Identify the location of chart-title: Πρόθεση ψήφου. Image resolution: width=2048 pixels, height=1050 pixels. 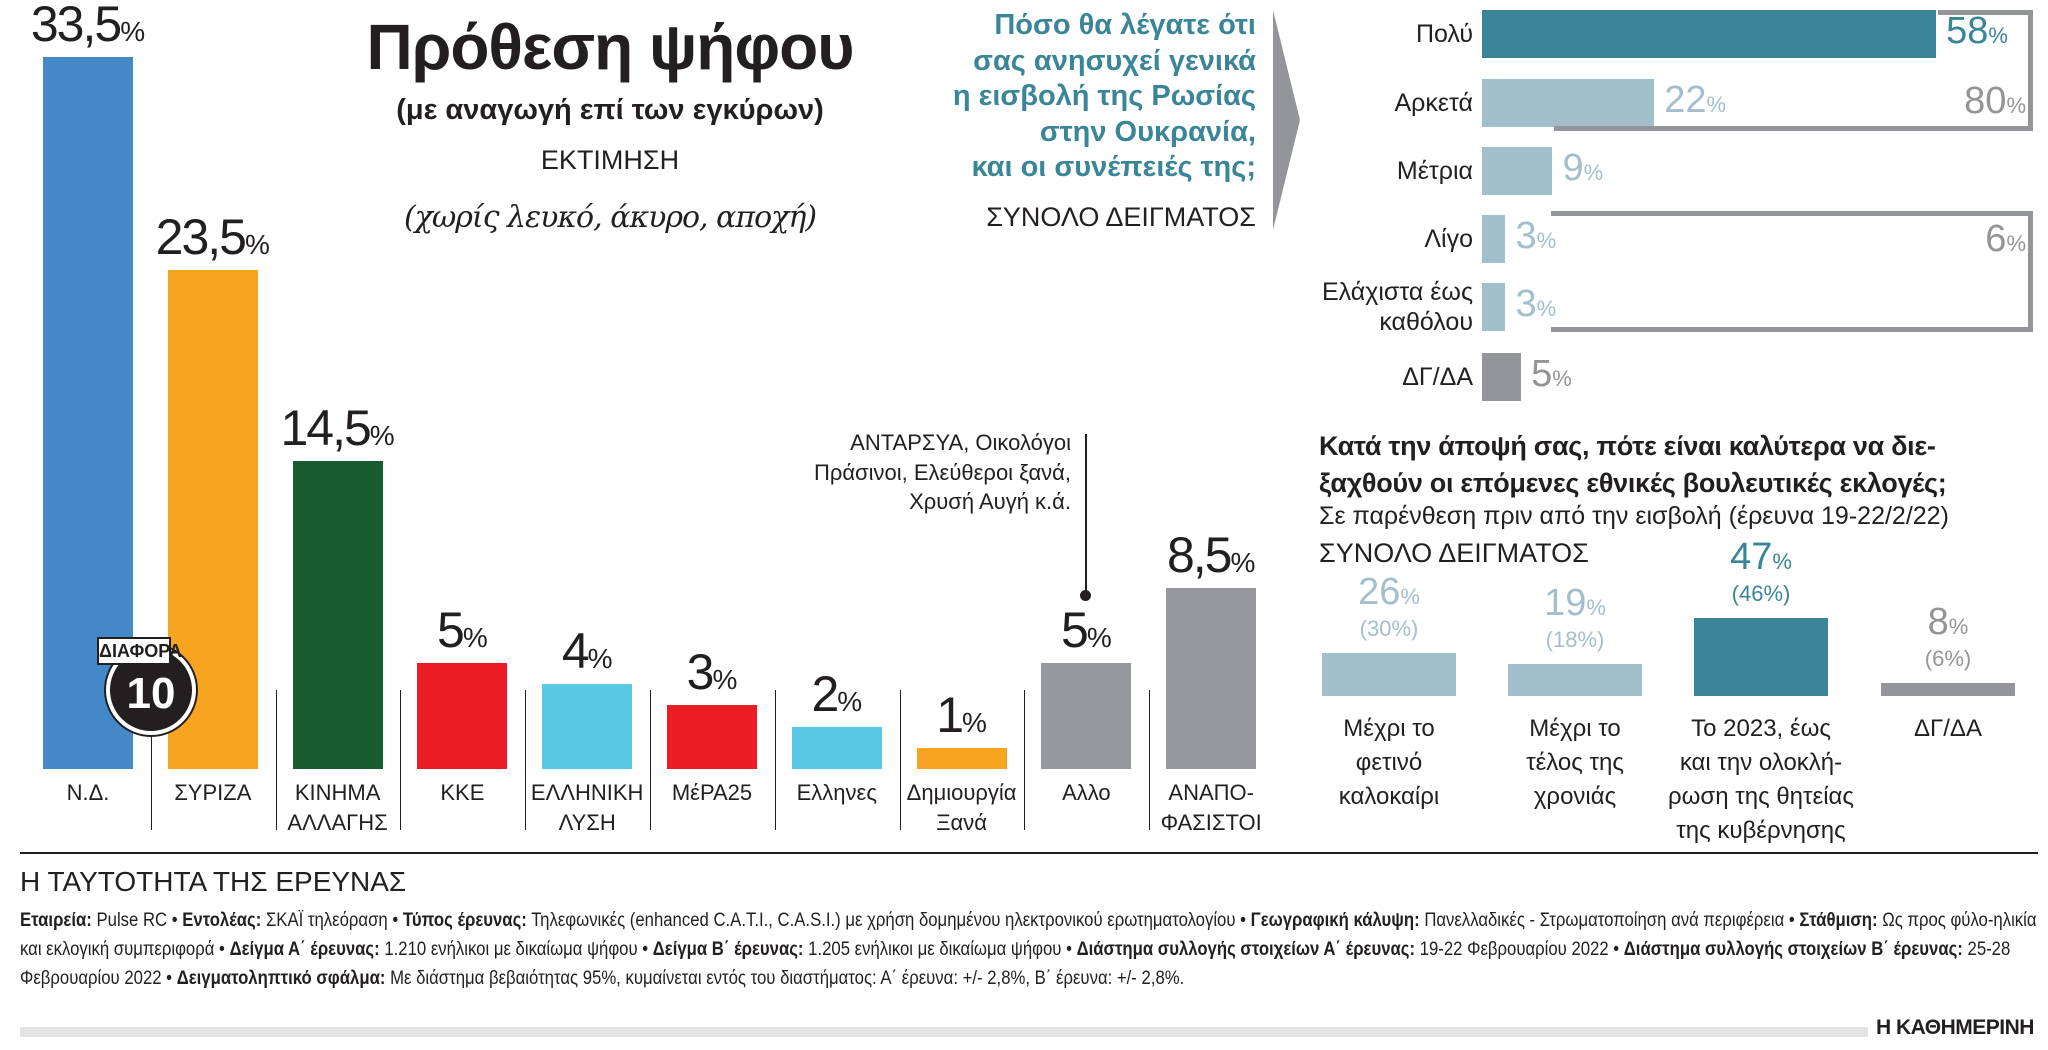
(610, 47).